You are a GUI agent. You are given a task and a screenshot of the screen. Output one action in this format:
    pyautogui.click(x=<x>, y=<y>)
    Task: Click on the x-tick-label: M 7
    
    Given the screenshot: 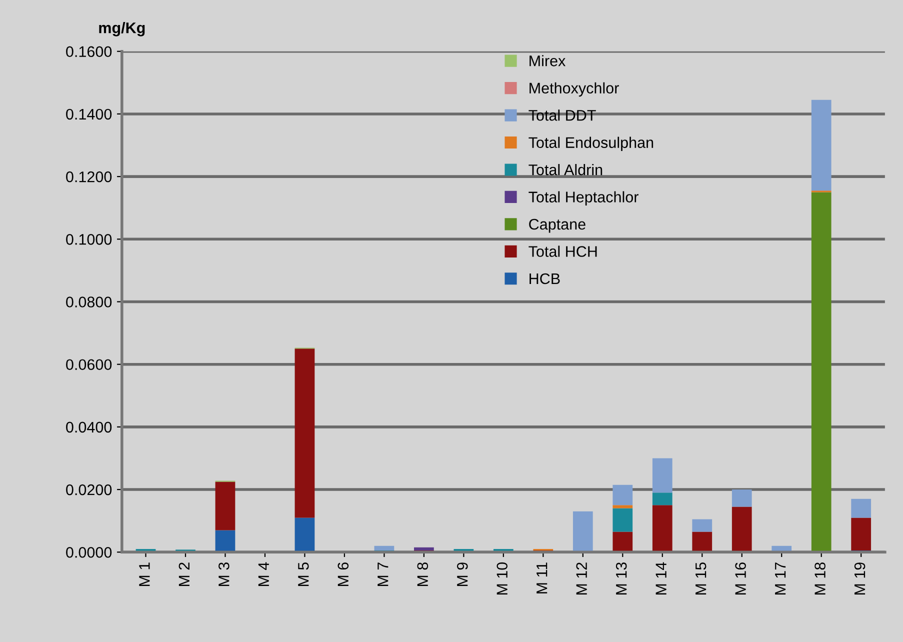 What is the action you would take?
    pyautogui.click(x=383, y=574)
    